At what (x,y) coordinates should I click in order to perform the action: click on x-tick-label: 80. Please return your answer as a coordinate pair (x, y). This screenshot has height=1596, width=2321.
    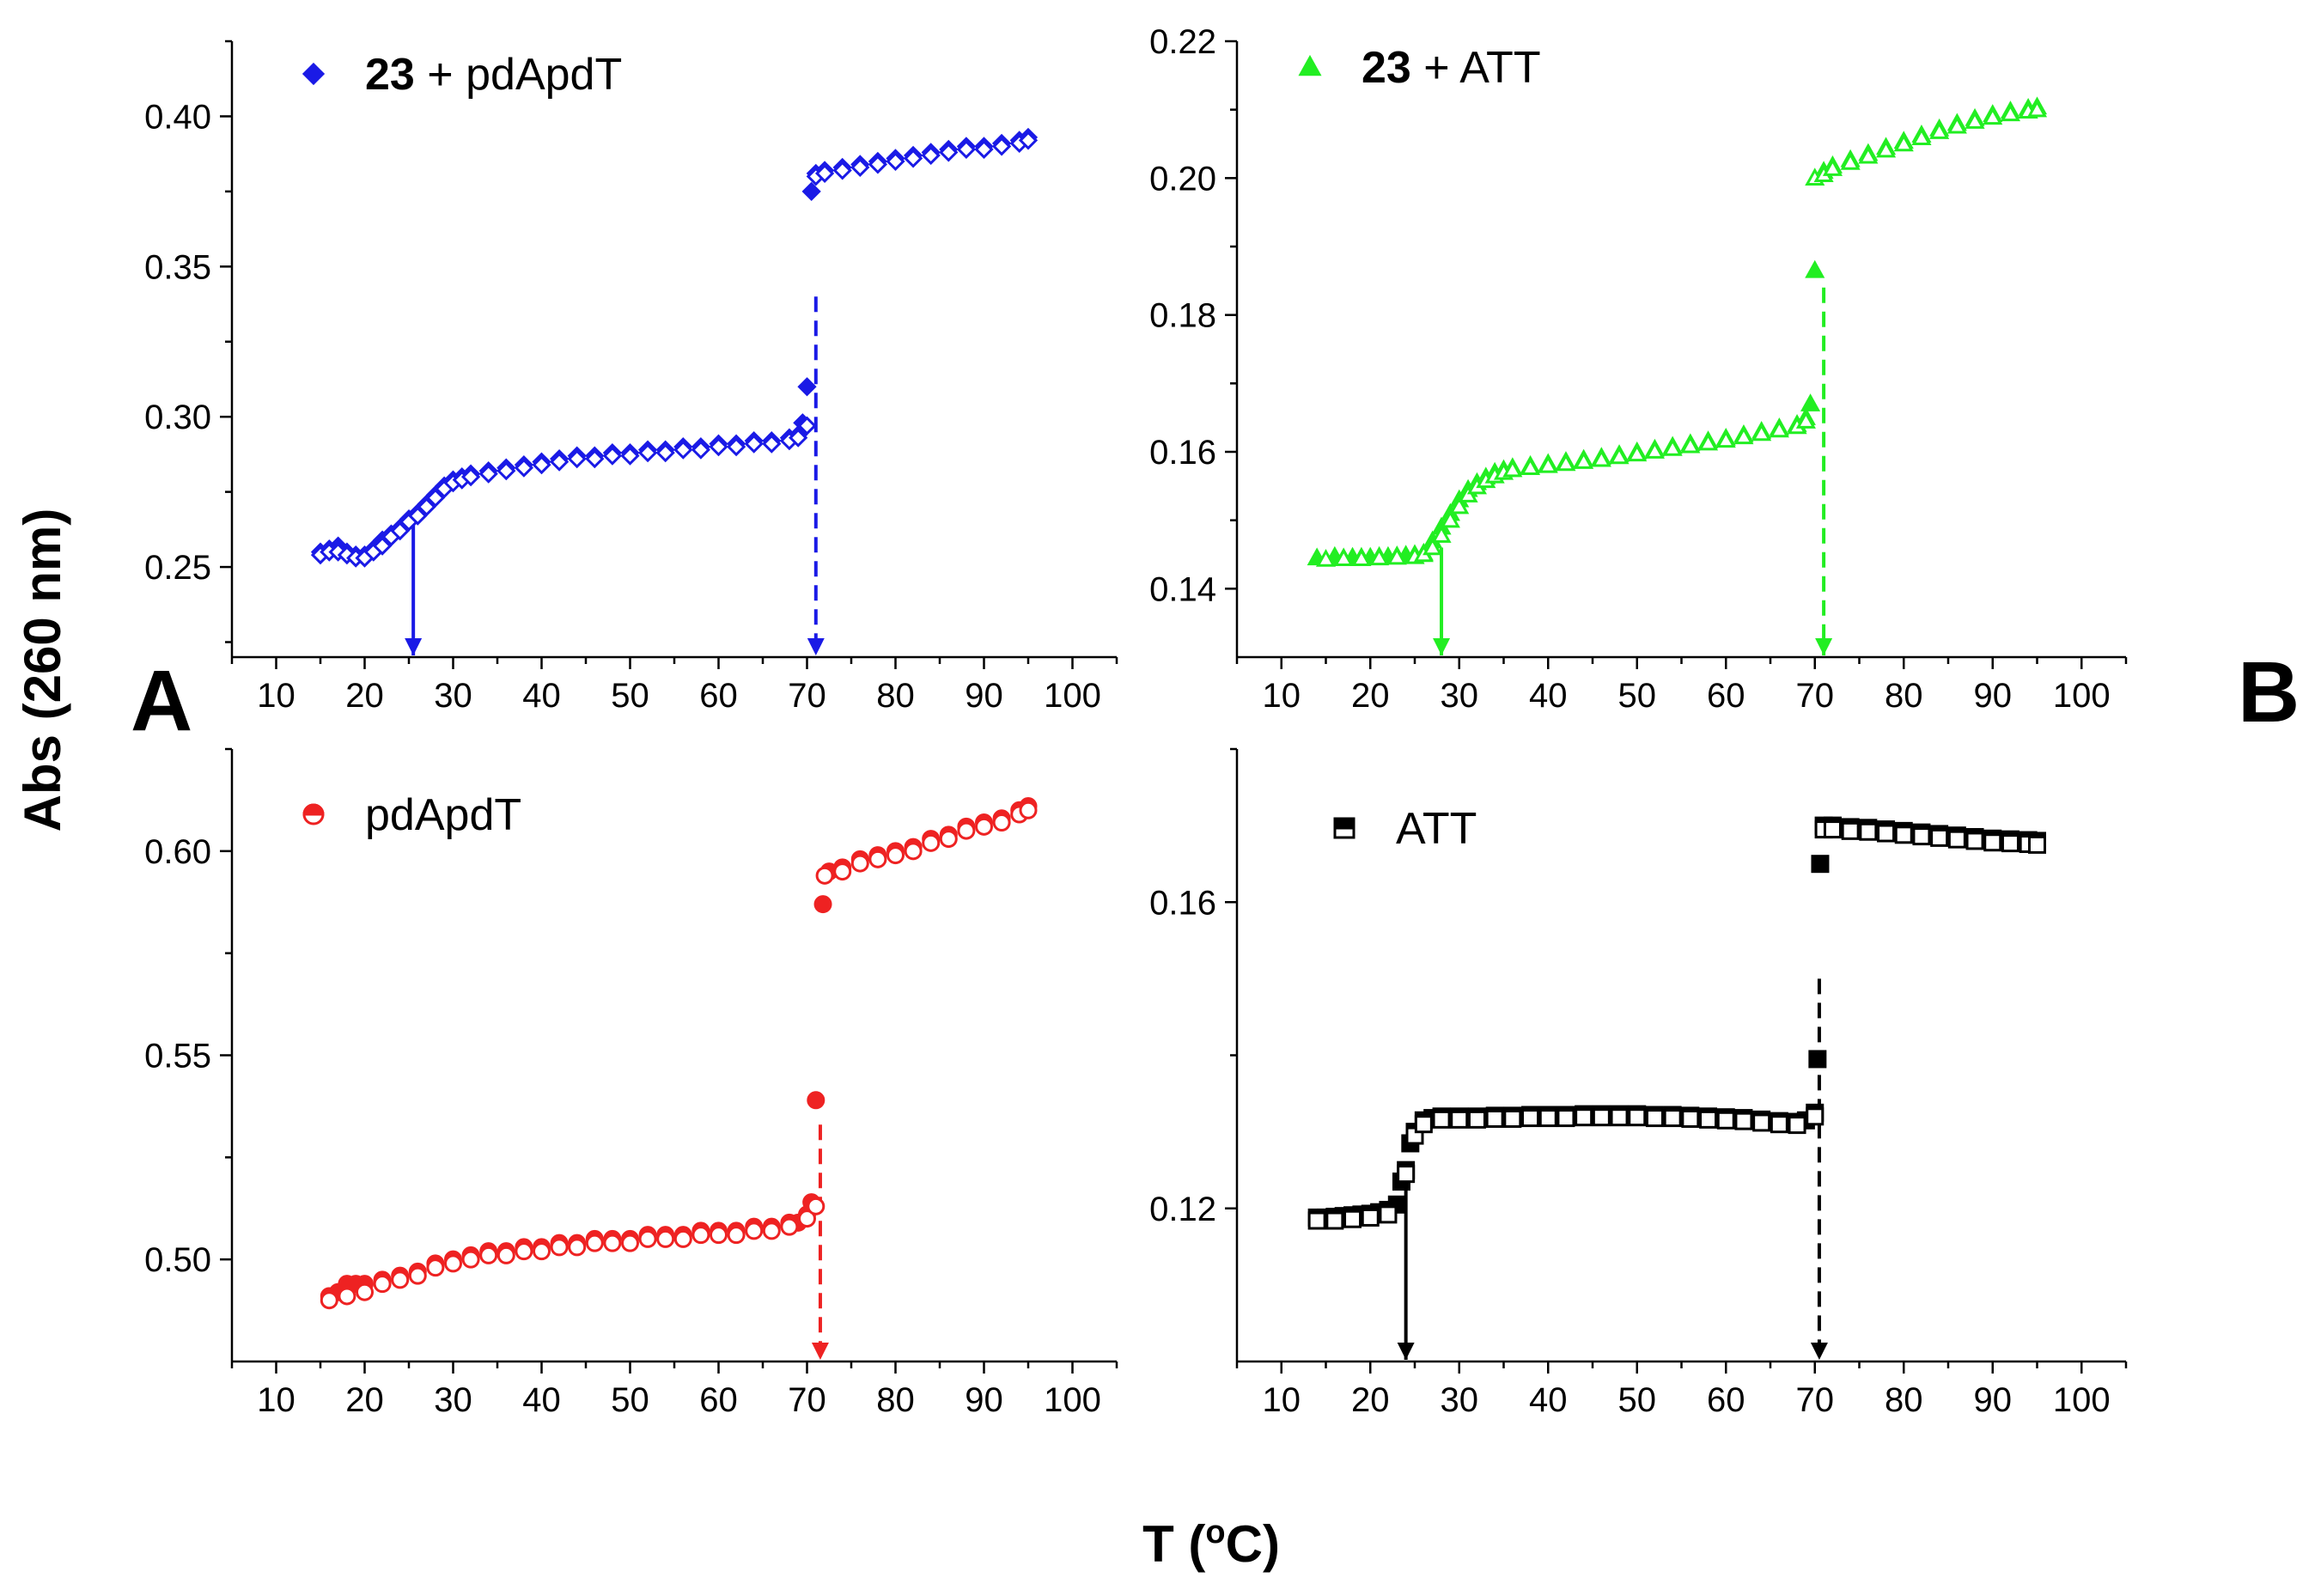
    Looking at the image, I should click on (1904, 696).